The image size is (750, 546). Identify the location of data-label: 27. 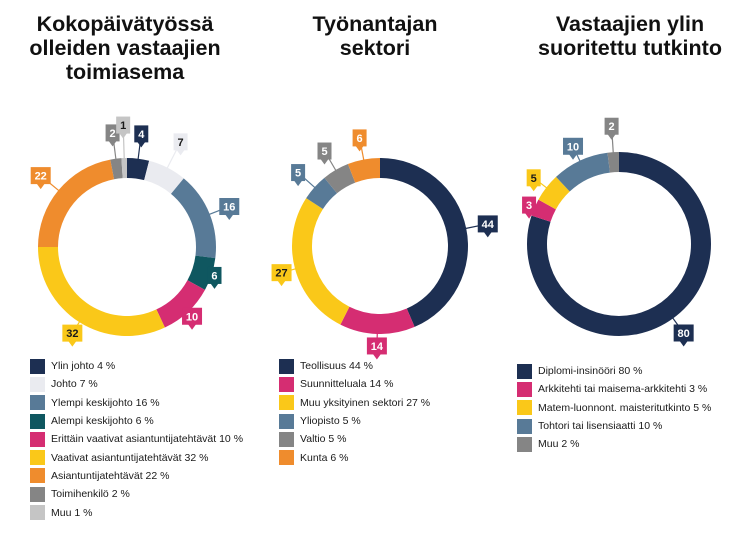
(284, 275).